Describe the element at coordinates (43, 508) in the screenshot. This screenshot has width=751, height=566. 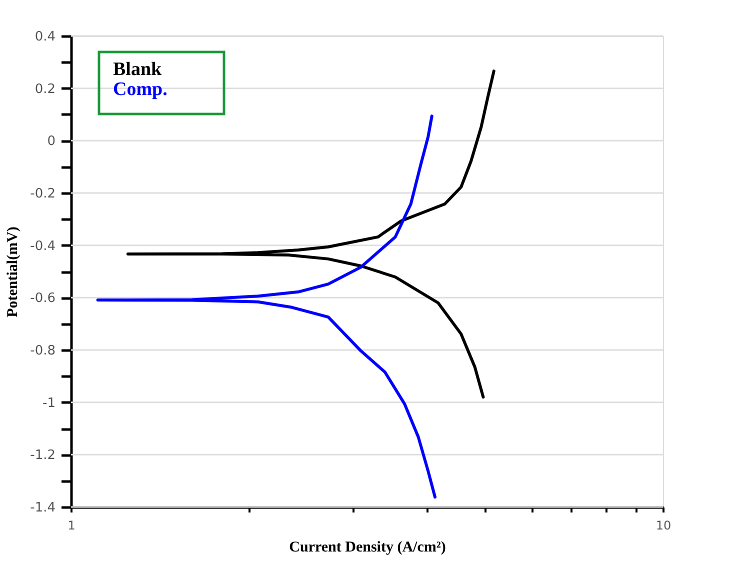
I see `y-tick-label: -1.4` at that location.